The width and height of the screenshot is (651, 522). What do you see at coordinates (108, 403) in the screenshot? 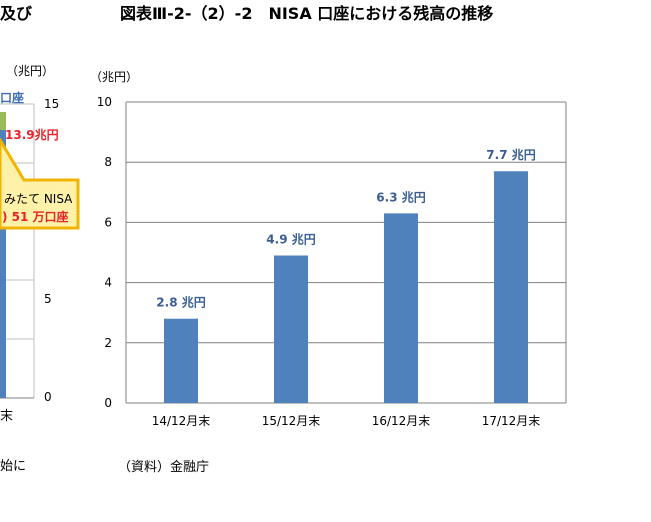
I see `y-tick-label: 0` at bounding box center [108, 403].